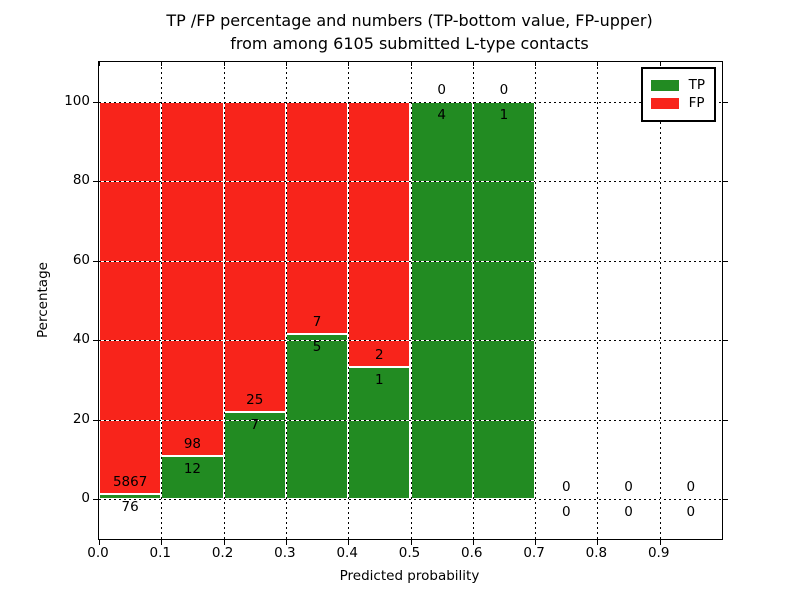  I want to click on legend-item-tp: TP, so click(677, 85).